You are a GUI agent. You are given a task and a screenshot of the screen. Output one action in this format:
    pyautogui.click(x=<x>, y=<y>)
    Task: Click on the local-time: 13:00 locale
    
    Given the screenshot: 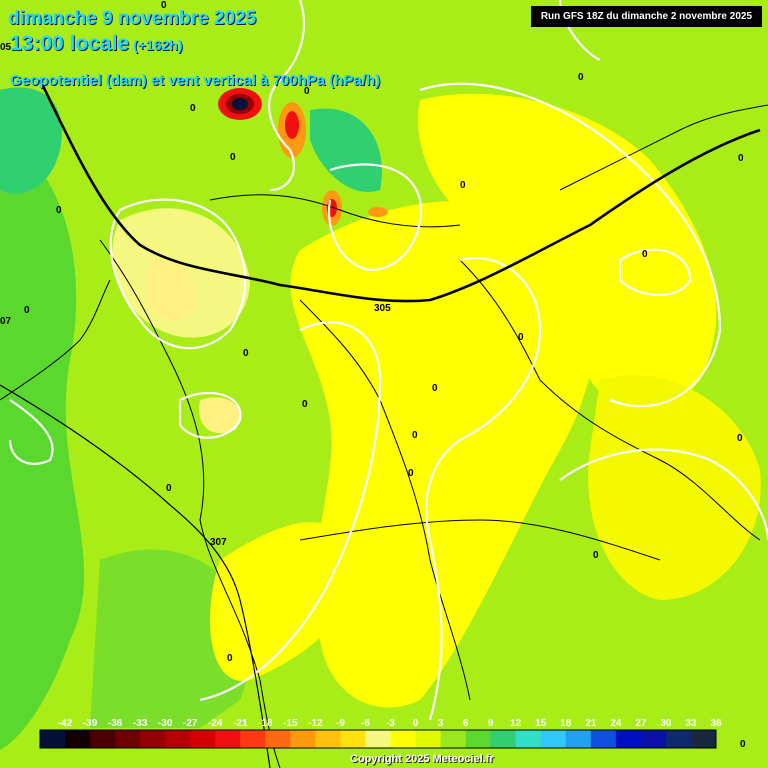 What is the action you would take?
    pyautogui.click(x=70, y=43)
    